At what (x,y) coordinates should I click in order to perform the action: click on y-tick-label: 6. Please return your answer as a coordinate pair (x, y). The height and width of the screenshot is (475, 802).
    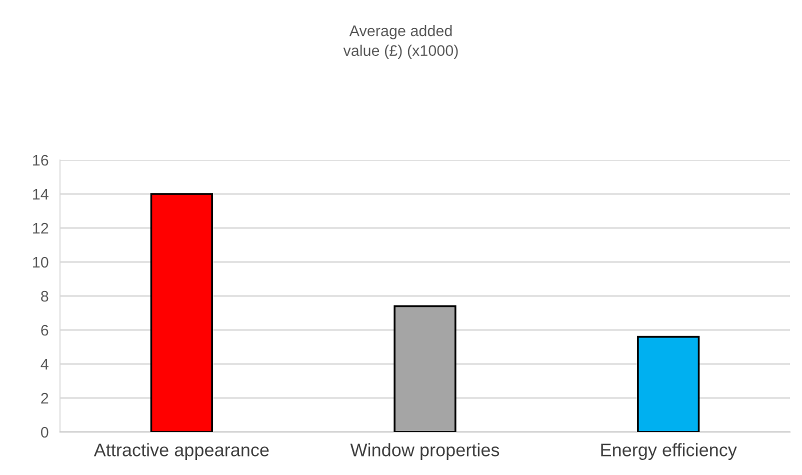
    Looking at the image, I should click on (44, 330).